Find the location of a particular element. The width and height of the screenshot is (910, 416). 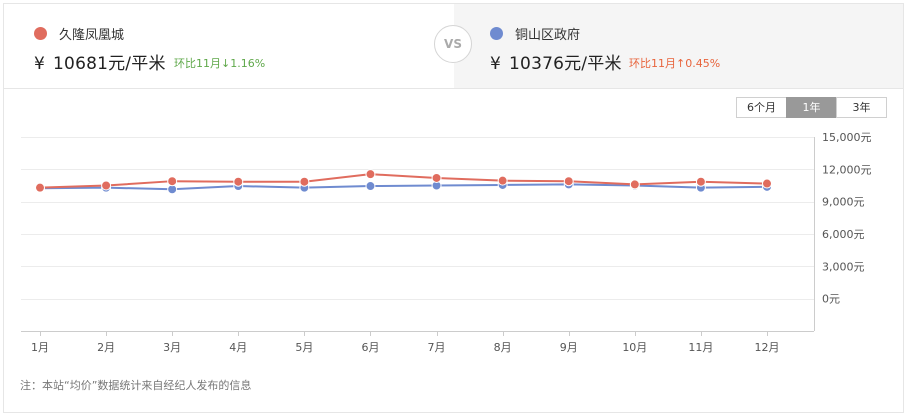

x-tick-label: 3月 is located at coordinates (172, 347).